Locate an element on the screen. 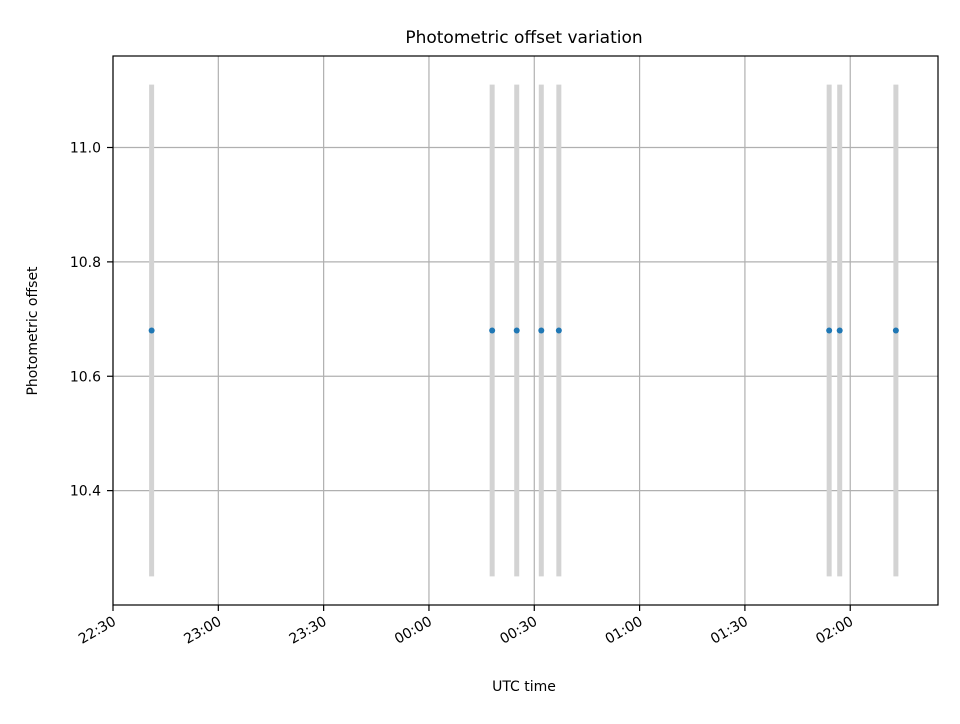 This screenshot has height=724, width=960. y-tick-label: 10.6 is located at coordinates (85, 377).